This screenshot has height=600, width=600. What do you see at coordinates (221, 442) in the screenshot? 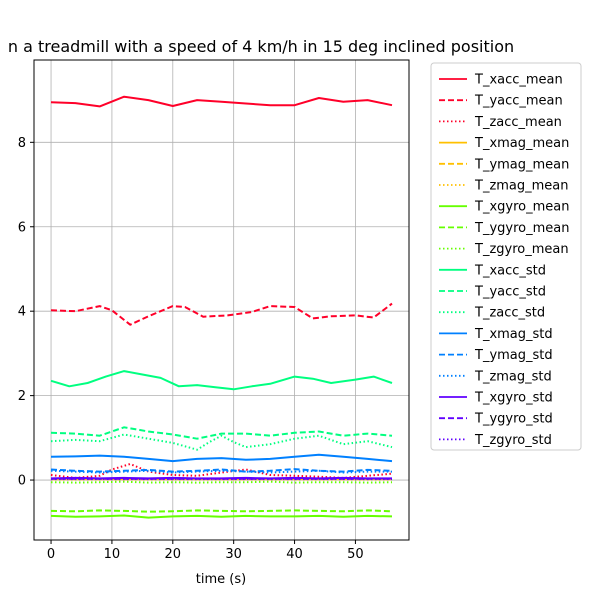
I see `series-t-zacc-std` at bounding box center [221, 442].